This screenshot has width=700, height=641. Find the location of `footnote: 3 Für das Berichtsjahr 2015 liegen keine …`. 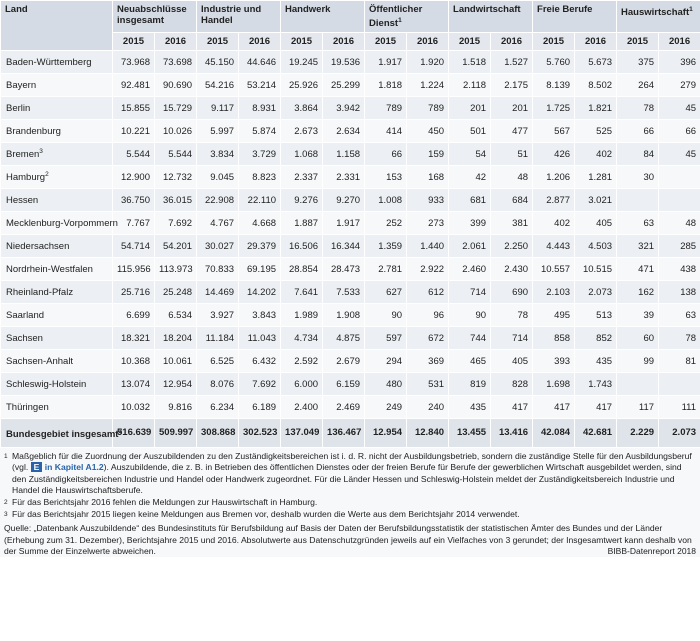

footnote: 3 Für das Berichtsjahr 2015 liegen keine … is located at coordinates (350, 514).